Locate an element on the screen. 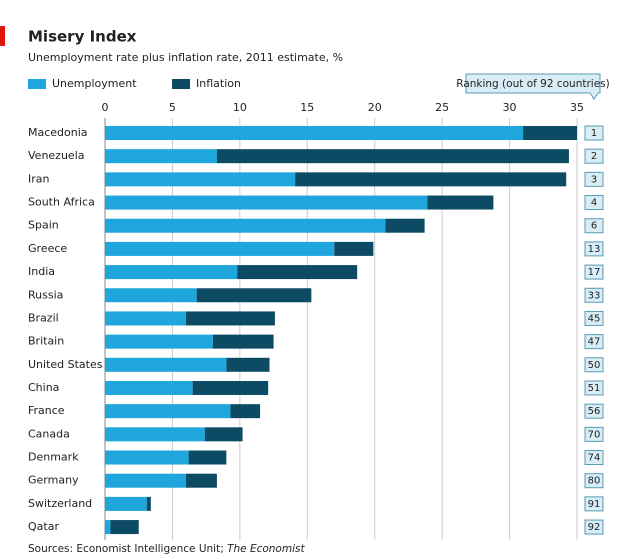  x-tick-label: 0 is located at coordinates (105, 107).